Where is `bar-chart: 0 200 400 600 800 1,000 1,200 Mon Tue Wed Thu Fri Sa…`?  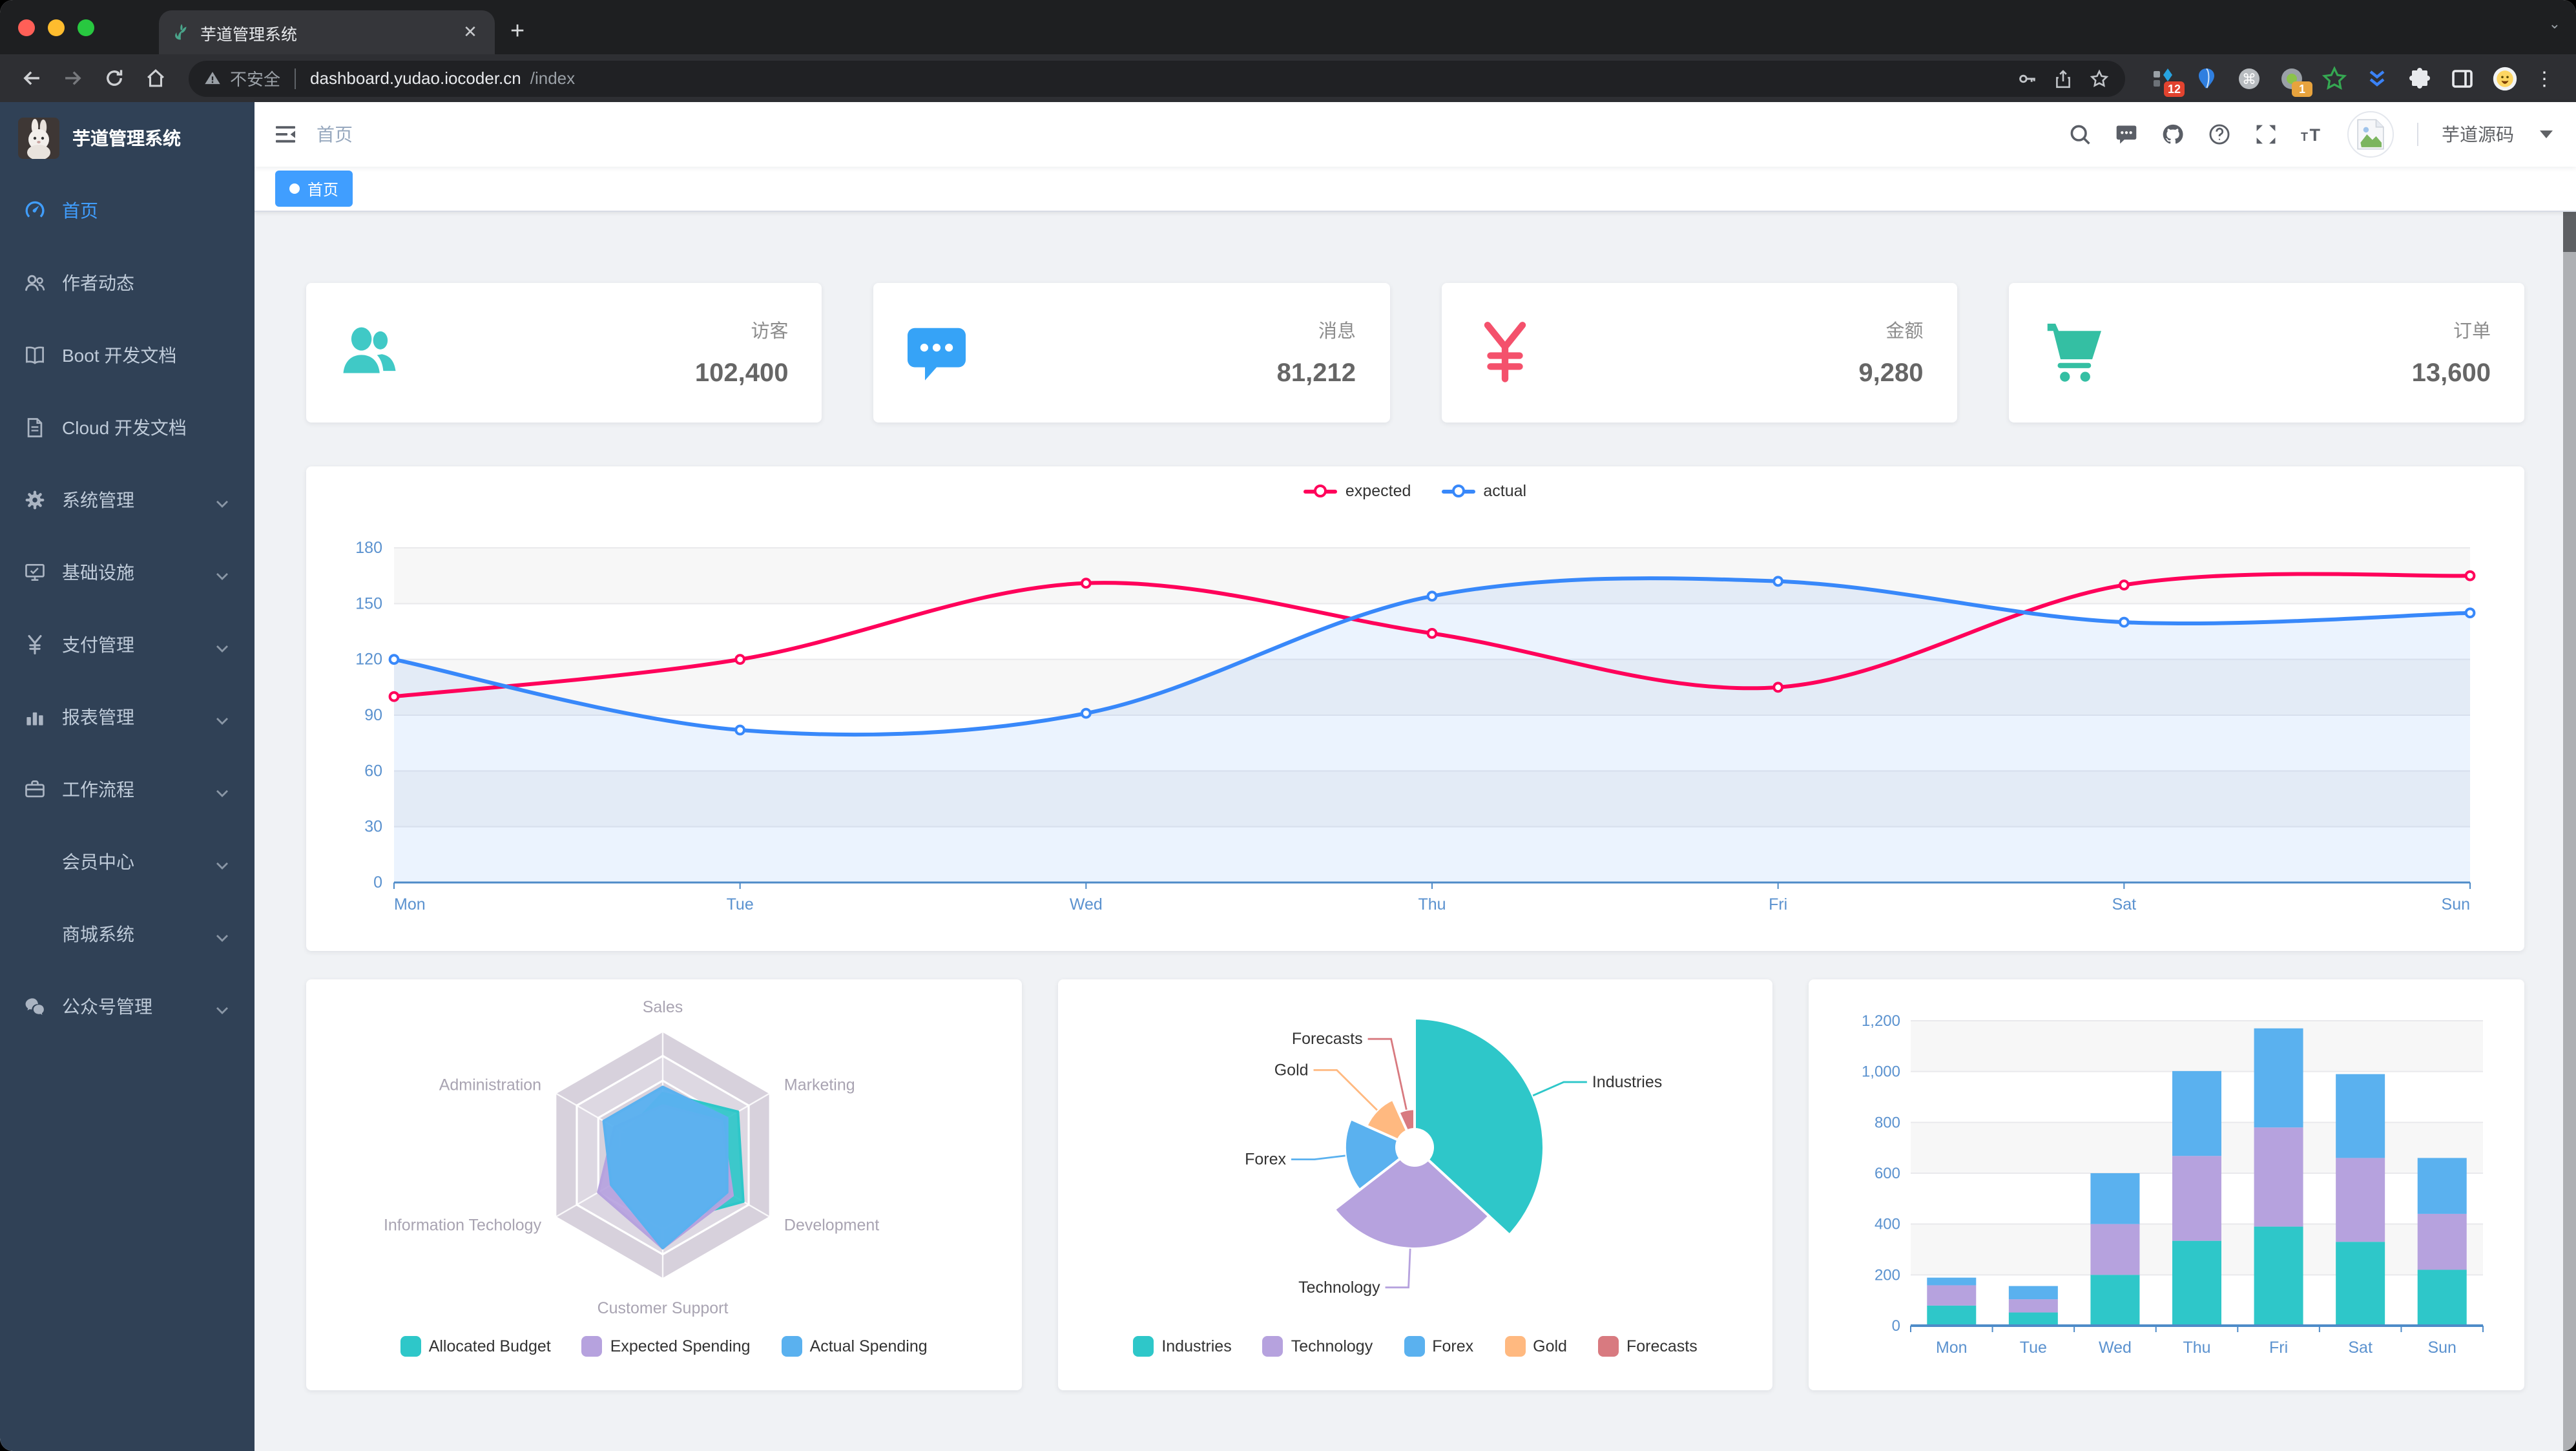 bar-chart: 0 200 400 600 800 1,000 1,200 Mon Tue Wed Thu Fri Sa… is located at coordinates (2166, 1185).